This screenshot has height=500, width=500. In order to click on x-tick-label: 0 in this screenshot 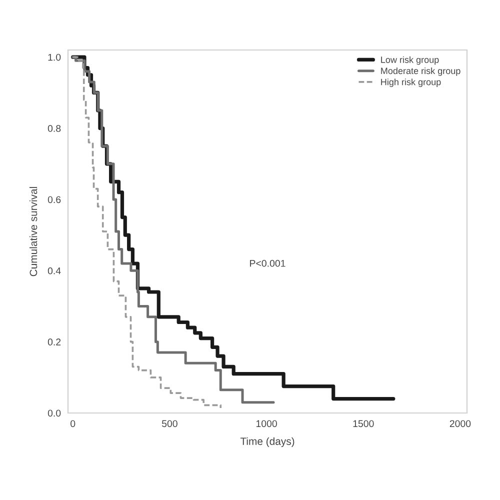, I will do `click(73, 424)`.